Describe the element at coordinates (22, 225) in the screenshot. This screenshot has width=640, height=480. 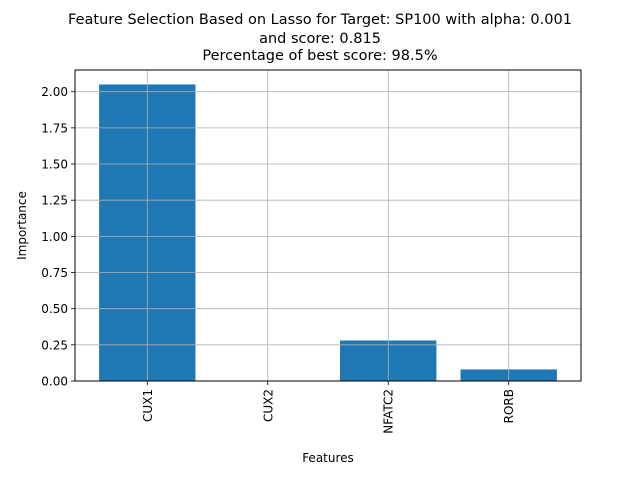
I see `y-axis-label: Importance` at that location.